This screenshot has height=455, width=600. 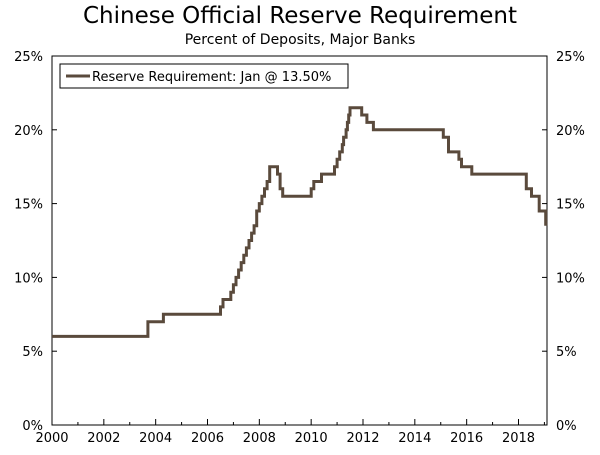 What do you see at coordinates (32, 352) in the screenshot?
I see `y-tick-label-left: 5%` at bounding box center [32, 352].